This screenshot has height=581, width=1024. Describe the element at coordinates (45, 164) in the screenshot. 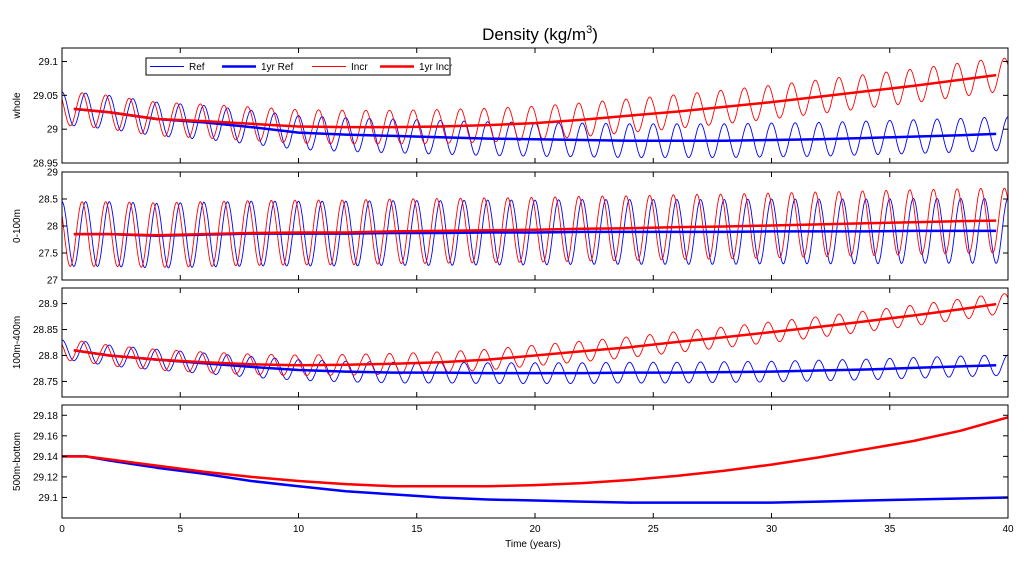

I see `y-tick-label: 28.95` at that location.